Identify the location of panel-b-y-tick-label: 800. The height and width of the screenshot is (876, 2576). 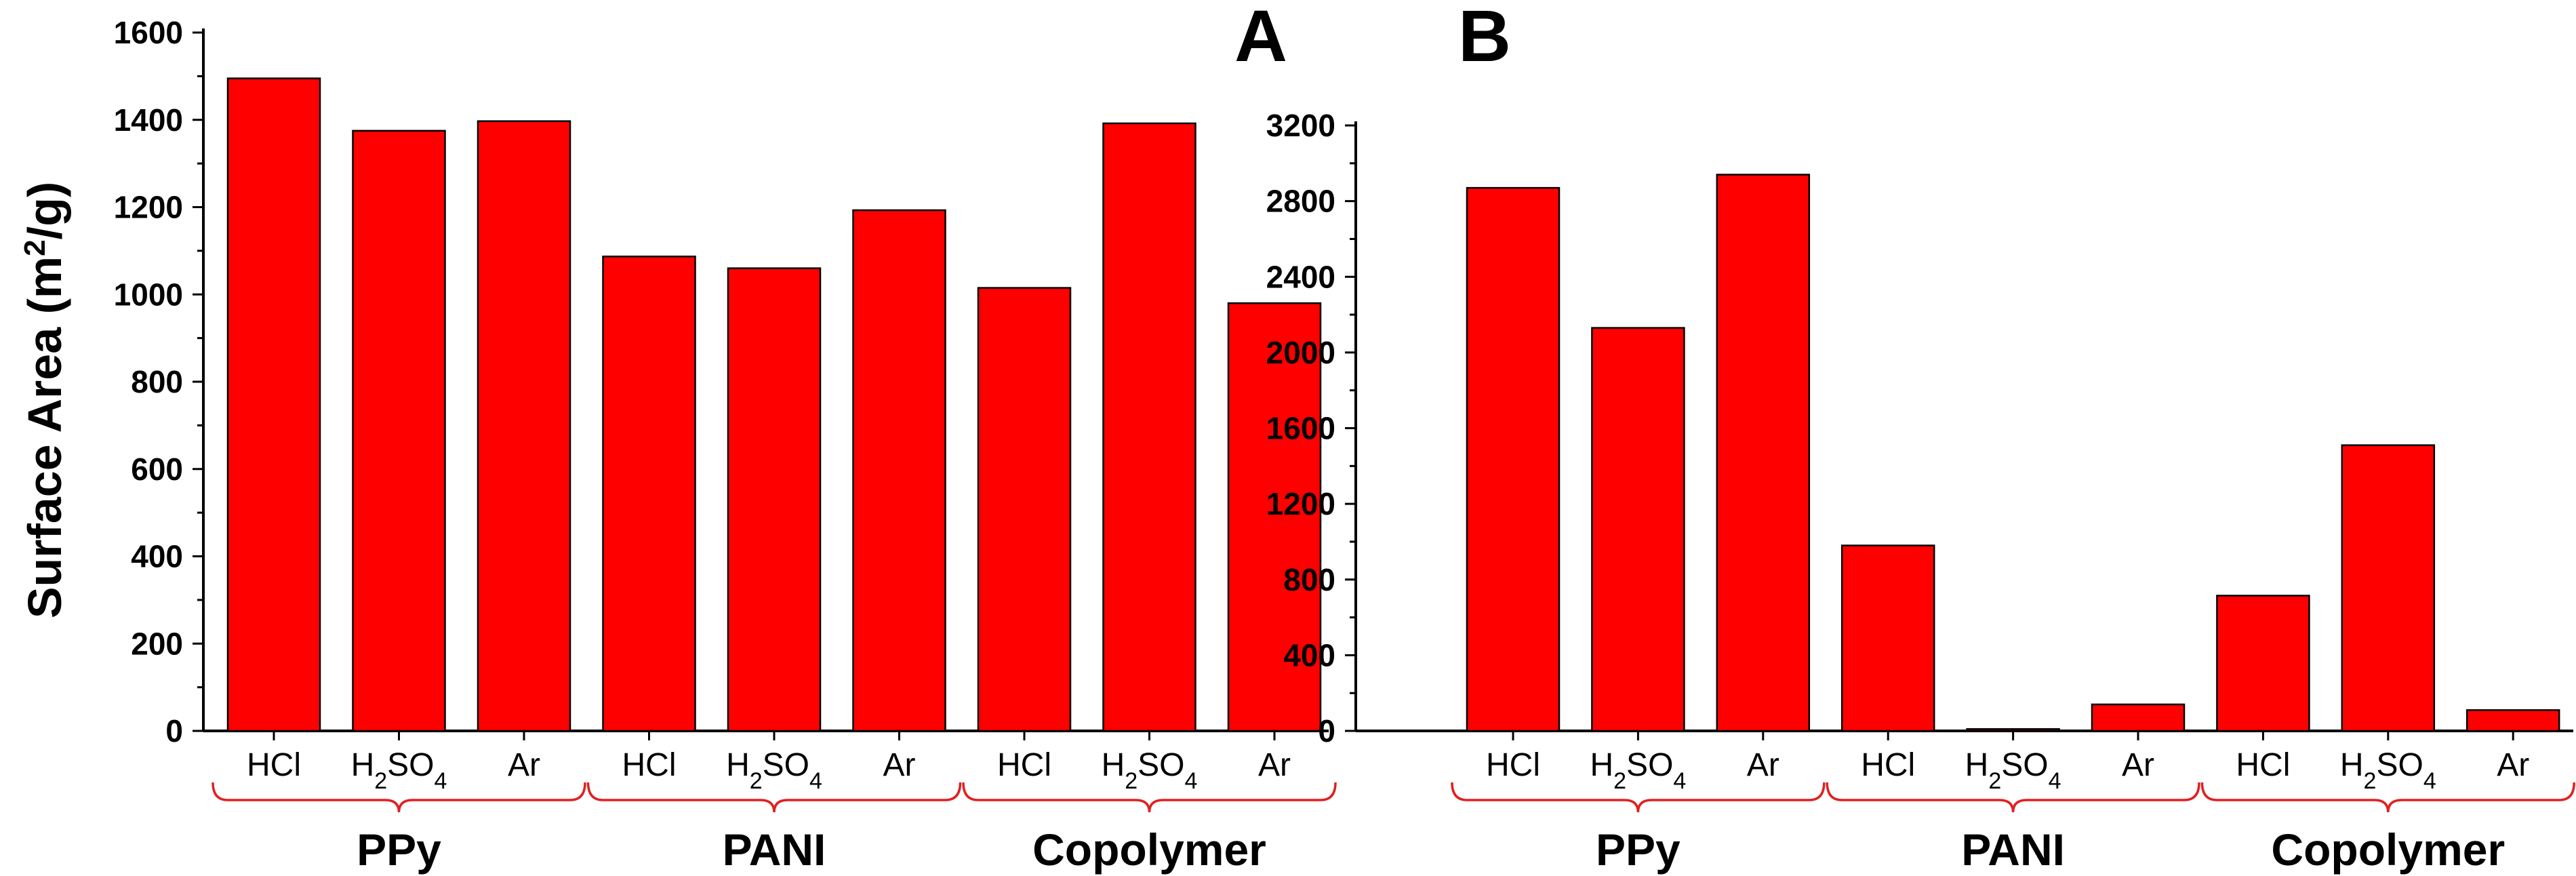
(1309, 579).